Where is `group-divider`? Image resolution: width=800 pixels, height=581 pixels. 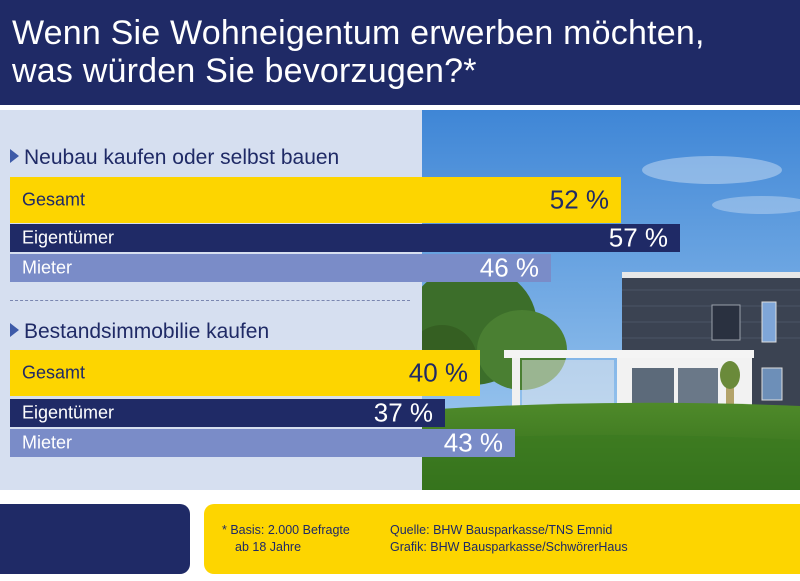
group-divider is located at coordinates (210, 300).